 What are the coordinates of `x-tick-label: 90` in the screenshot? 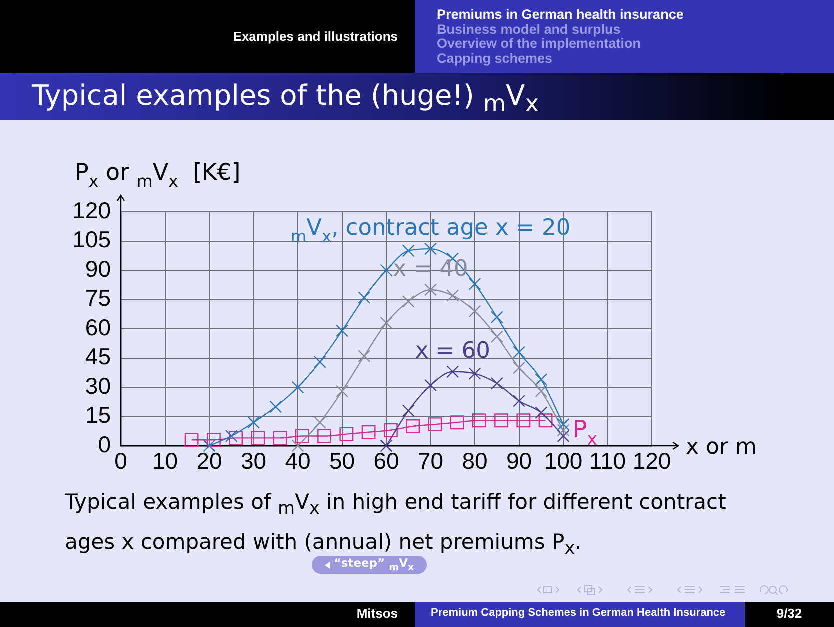 It's located at (519, 461).